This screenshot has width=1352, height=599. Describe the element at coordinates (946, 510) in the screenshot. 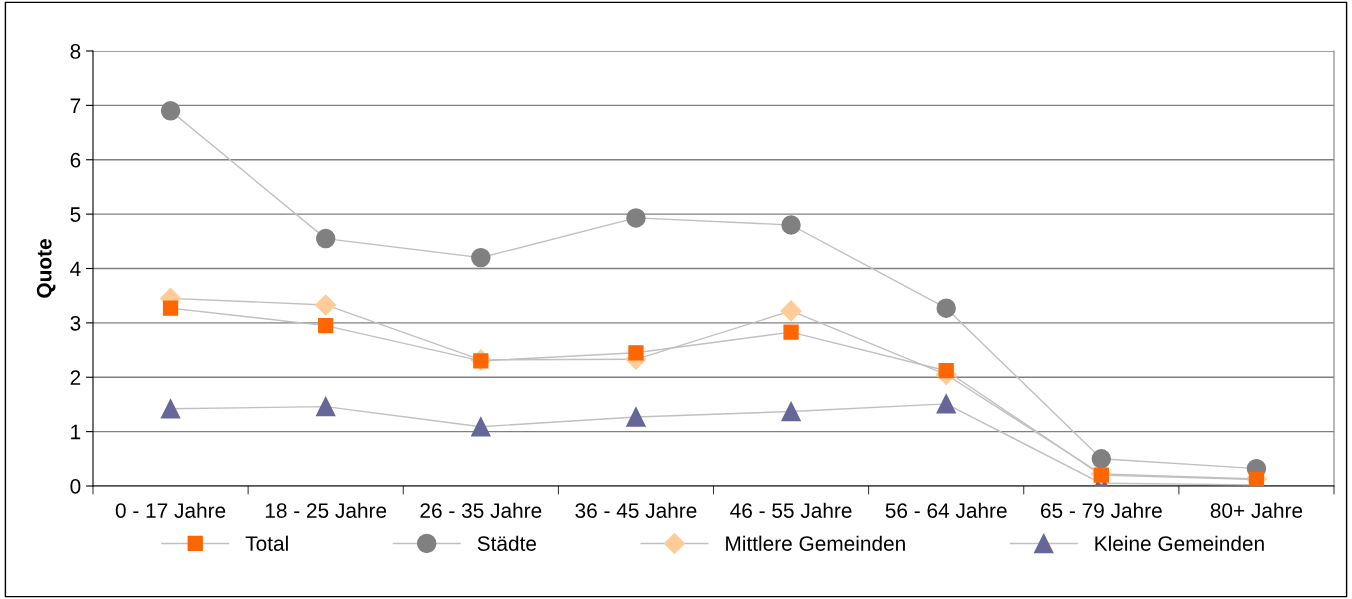

I see `x-tick-label: 56 - 64 Jahre` at that location.